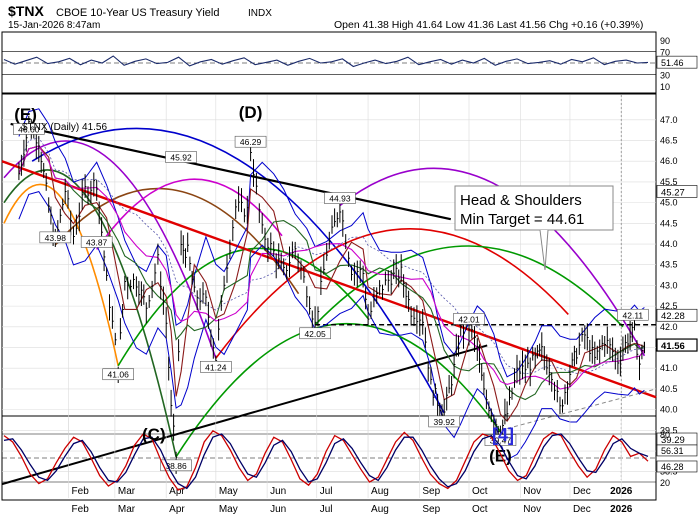 Image resolution: width=700 pixels, height=530 pixels. Describe the element at coordinates (669, 182) in the screenshot. I see `price-tick-label: 45.5` at that location.